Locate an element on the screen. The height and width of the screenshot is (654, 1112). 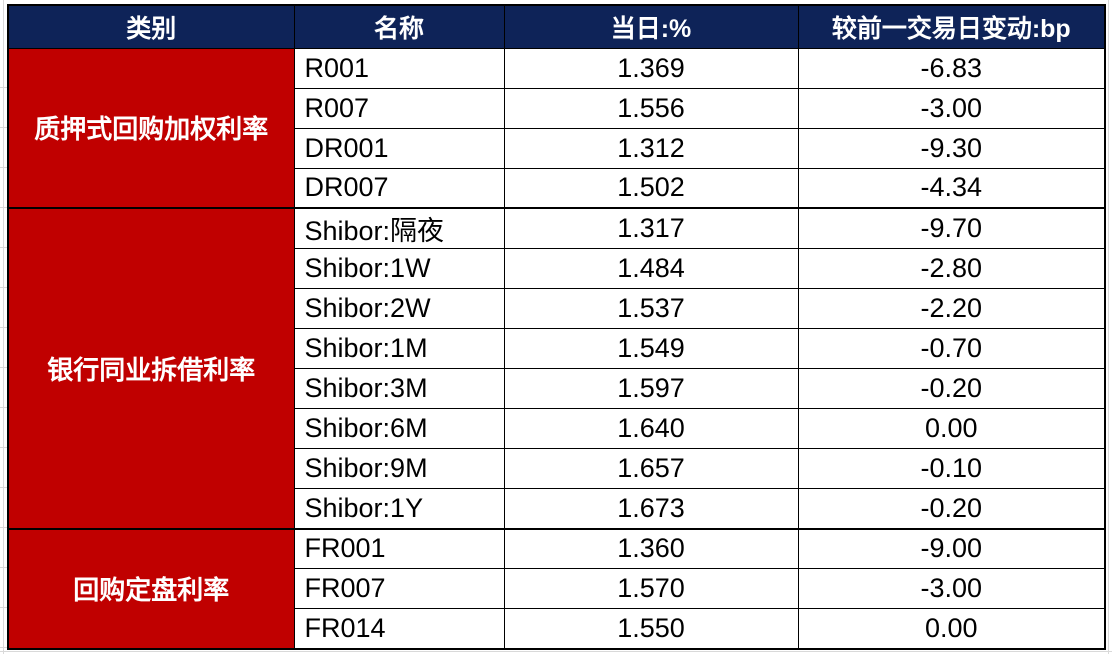
column-header-category: 类别 is located at coordinates (151, 26).